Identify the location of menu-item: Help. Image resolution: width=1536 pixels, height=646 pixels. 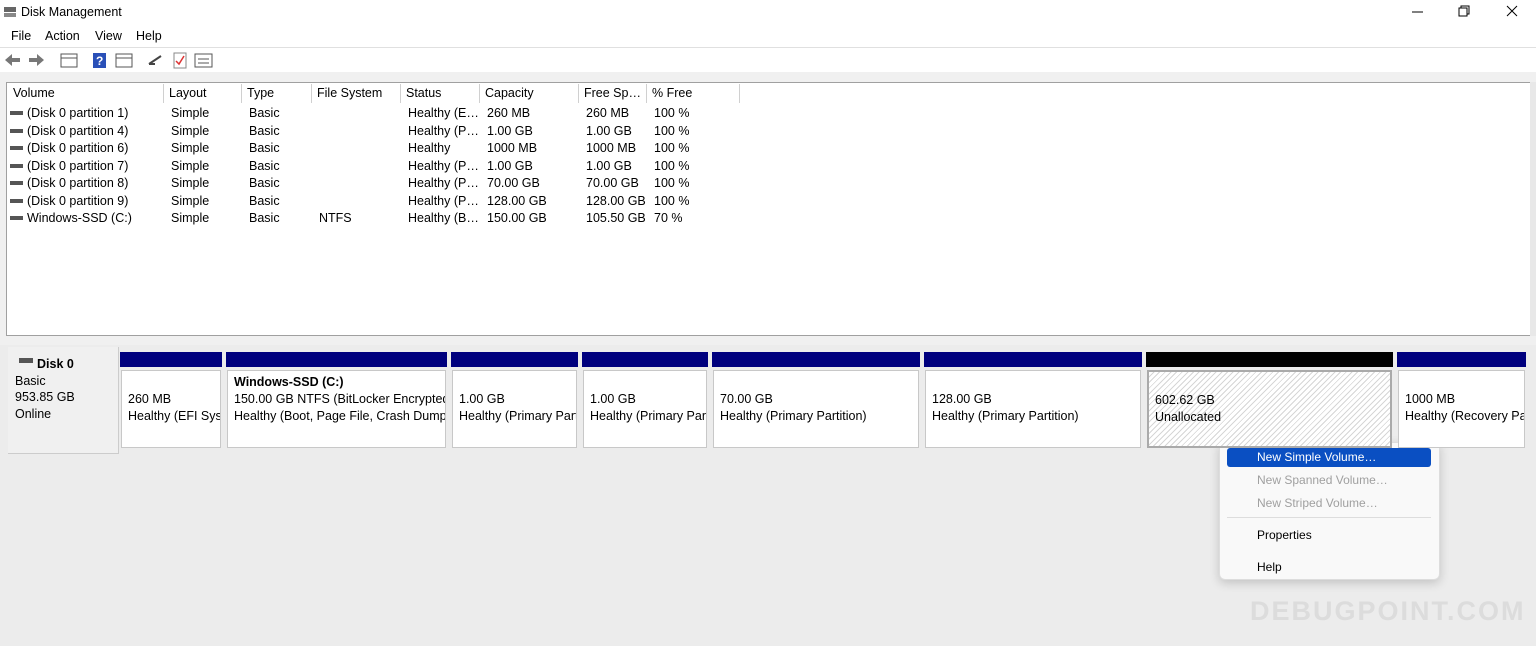
(149, 36).